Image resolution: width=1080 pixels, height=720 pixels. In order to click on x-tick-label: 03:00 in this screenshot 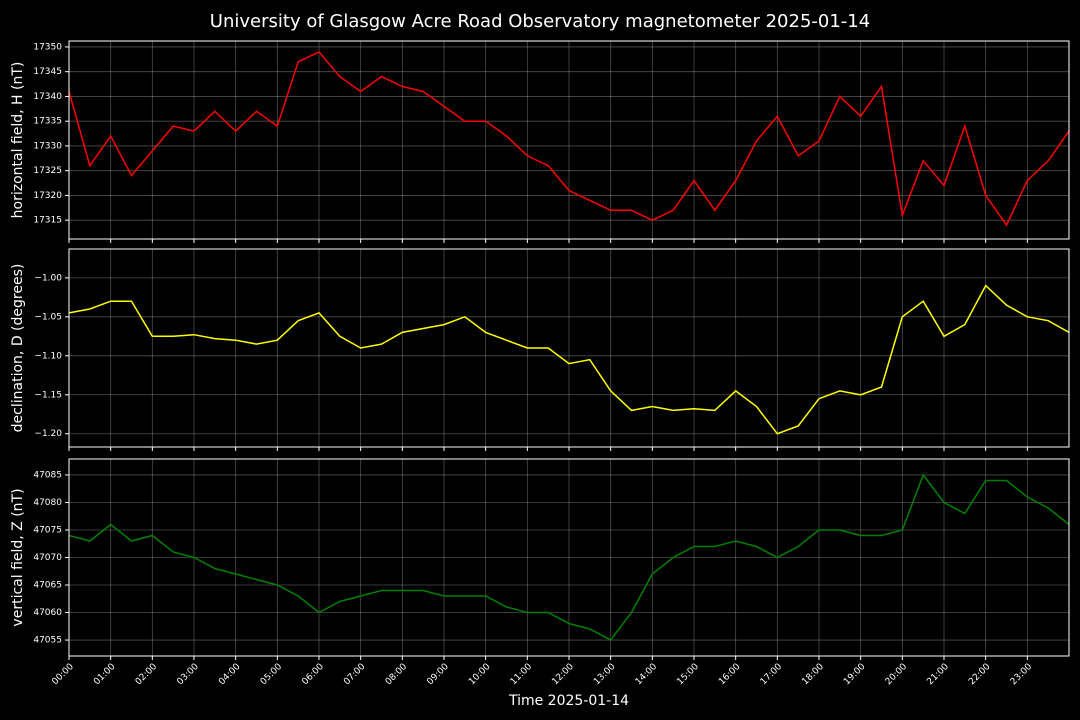, I will do `click(188, 675)`.